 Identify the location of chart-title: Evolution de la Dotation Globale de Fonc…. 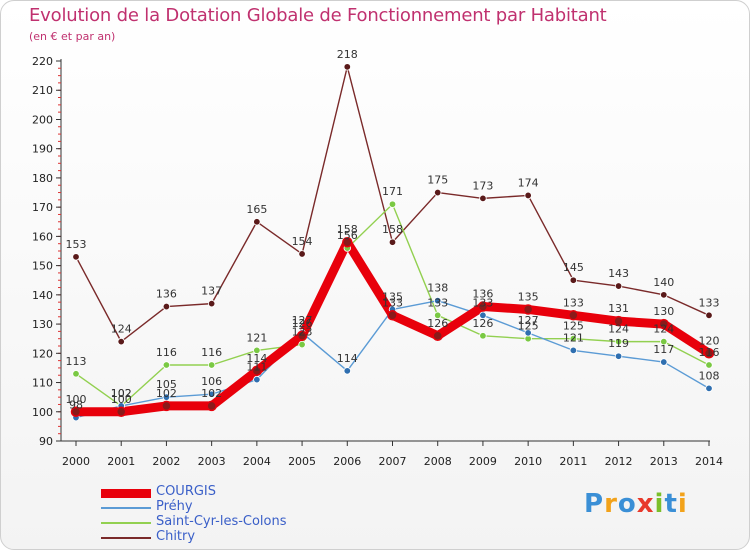
(318, 15).